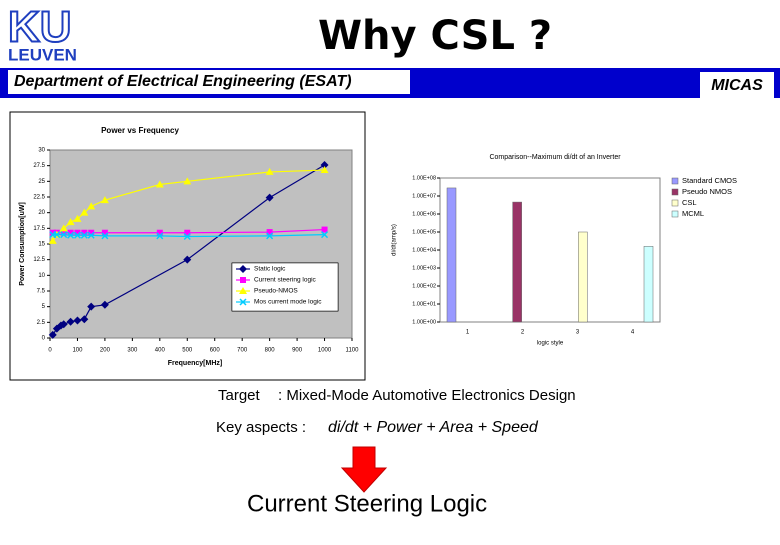 This screenshot has height=545, width=780. Describe the element at coordinates (633, 333) in the screenshot. I see `x-tick-label: 4` at that location.